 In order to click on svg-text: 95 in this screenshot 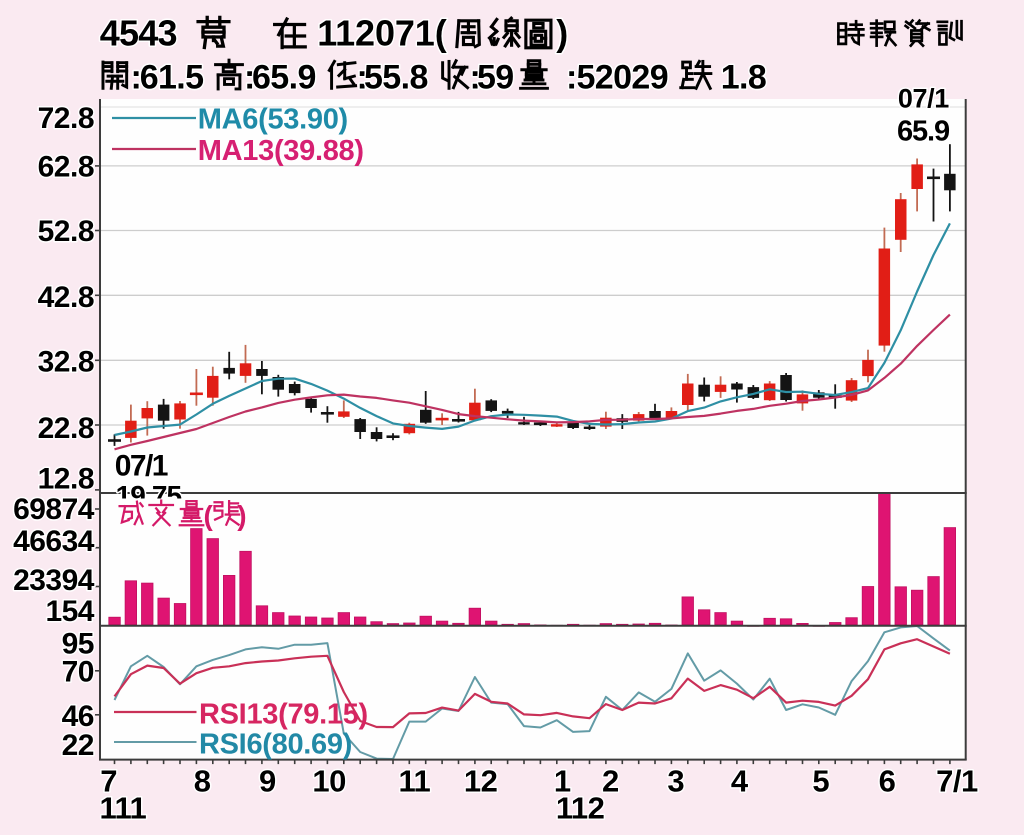, I will do `click(78, 644)`.